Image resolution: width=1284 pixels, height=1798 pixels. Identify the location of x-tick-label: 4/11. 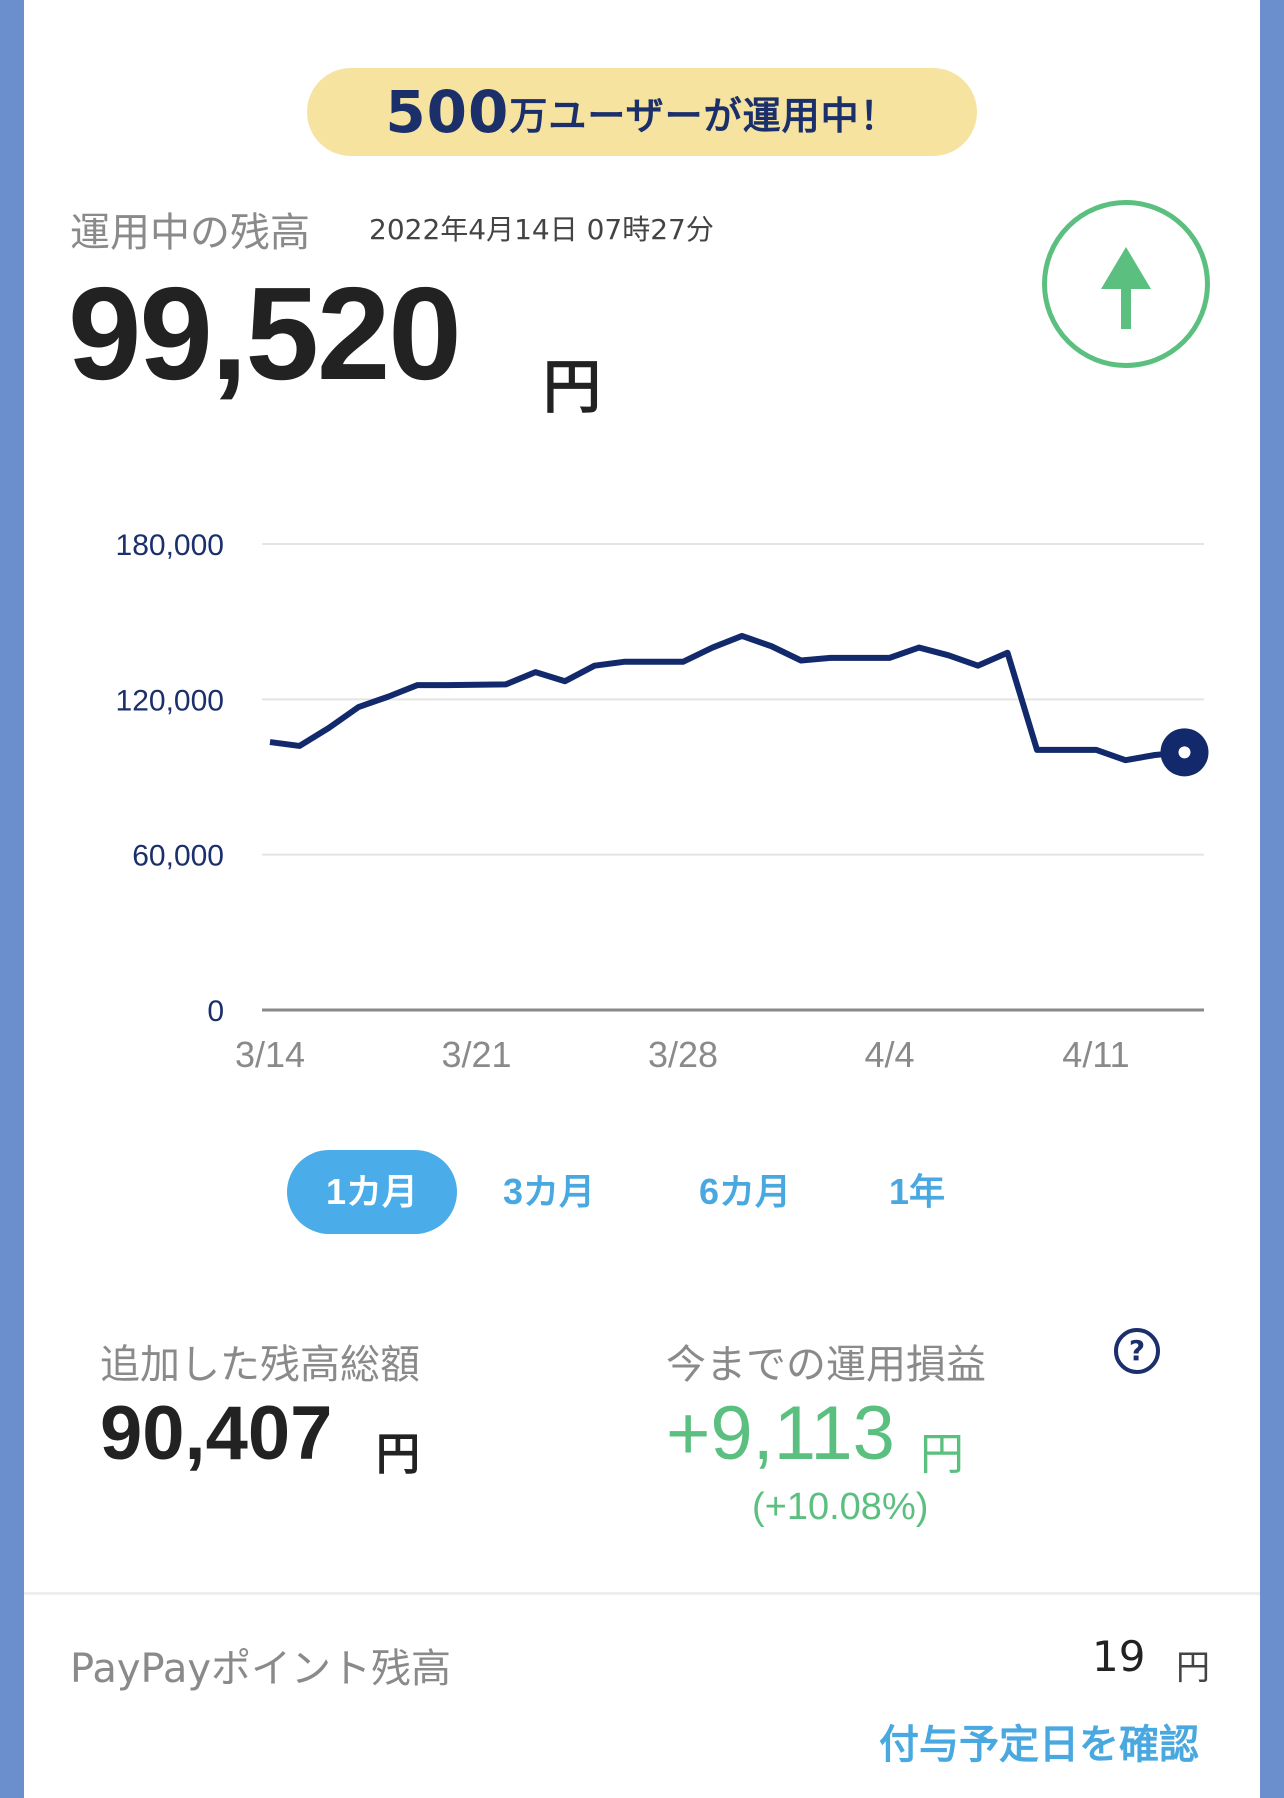
(1095, 1054).